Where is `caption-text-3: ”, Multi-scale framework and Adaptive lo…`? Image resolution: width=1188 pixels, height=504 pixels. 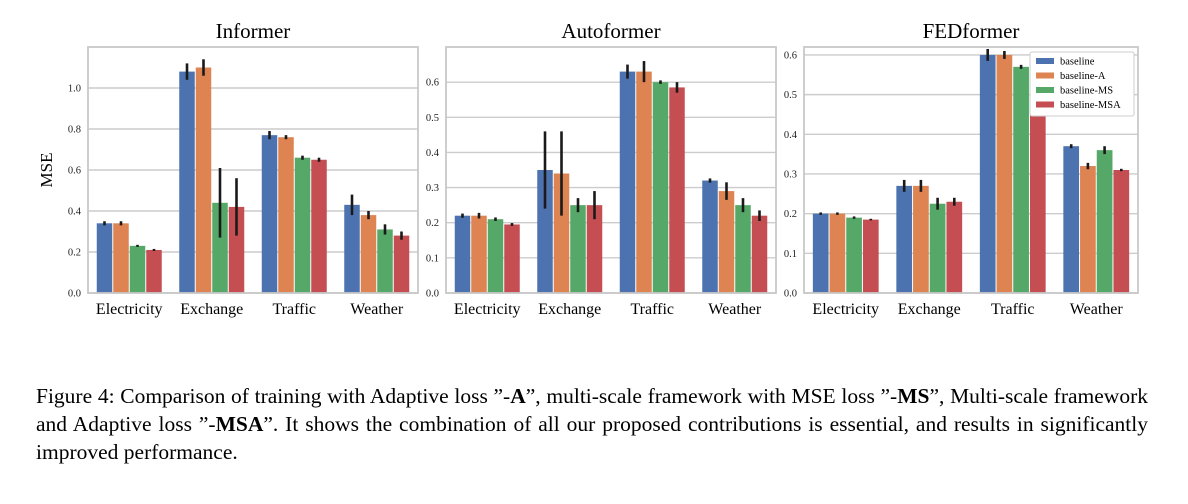
caption-text-3: ”, Multi-scale framework and Adaptive lo… is located at coordinates (592, 410).